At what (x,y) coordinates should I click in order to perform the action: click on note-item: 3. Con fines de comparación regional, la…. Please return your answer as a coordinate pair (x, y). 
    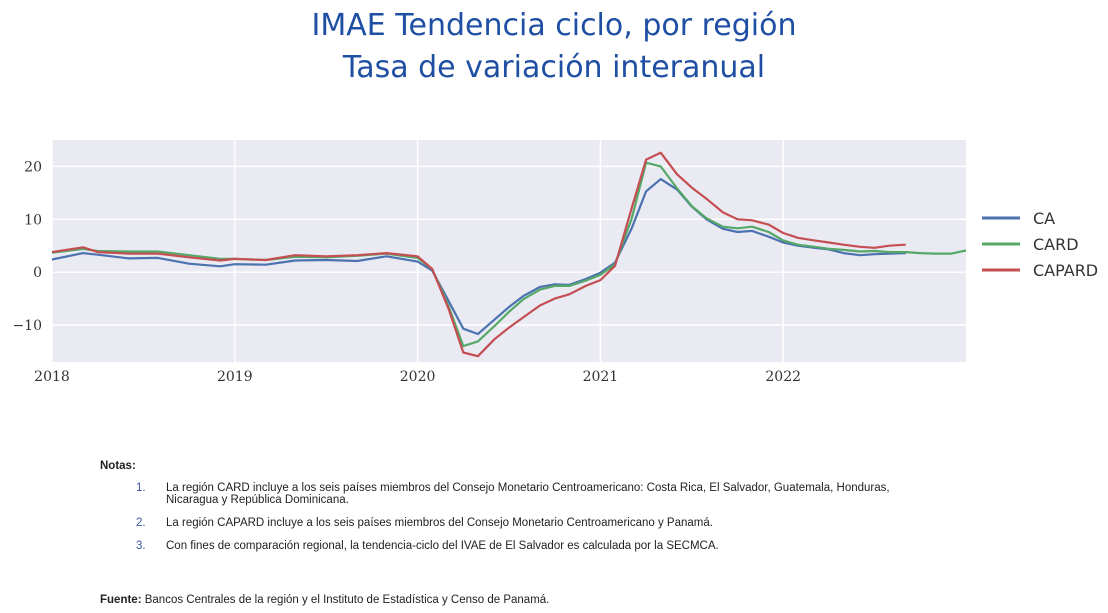
    Looking at the image, I should click on (526, 546).